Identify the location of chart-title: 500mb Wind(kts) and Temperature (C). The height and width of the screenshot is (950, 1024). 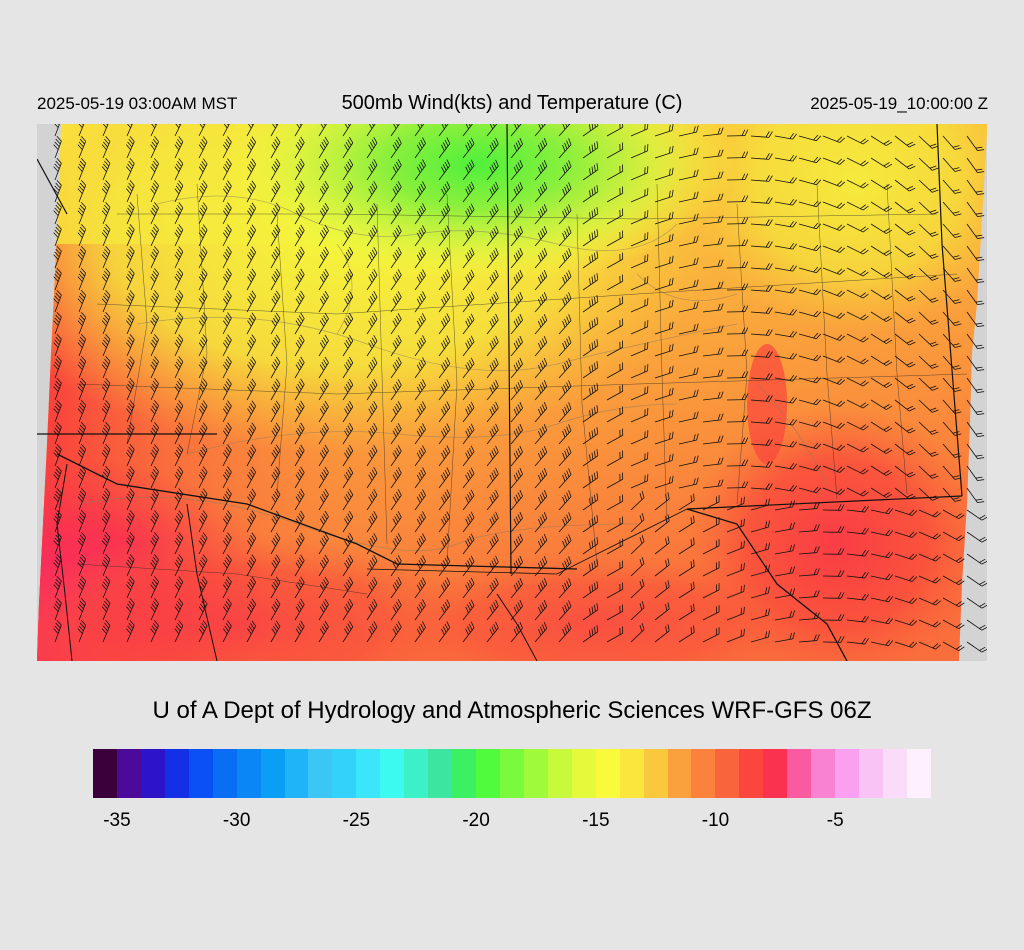
(512, 103).